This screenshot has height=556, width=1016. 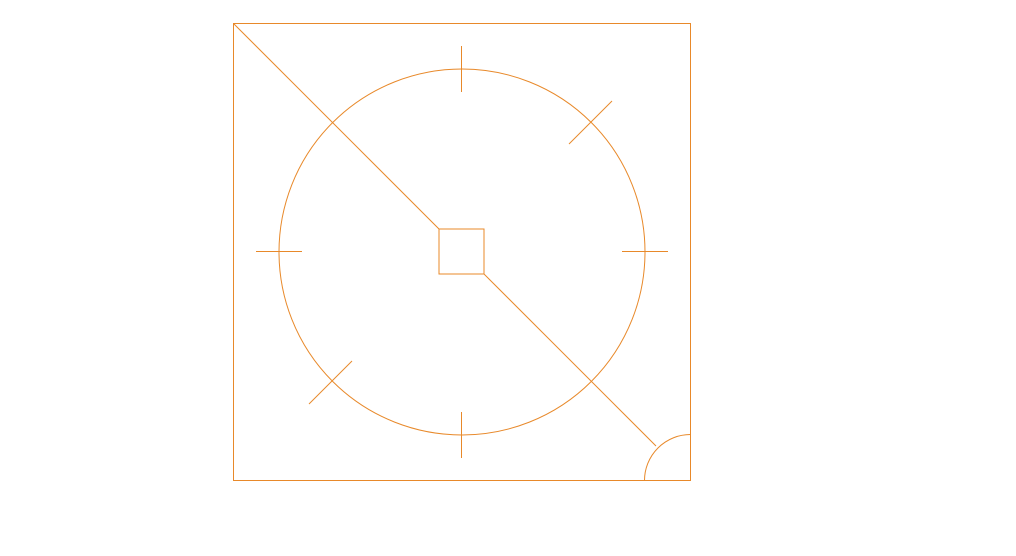 What do you see at coordinates (330, 382) in the screenshot?
I see `tick-lower-left` at bounding box center [330, 382].